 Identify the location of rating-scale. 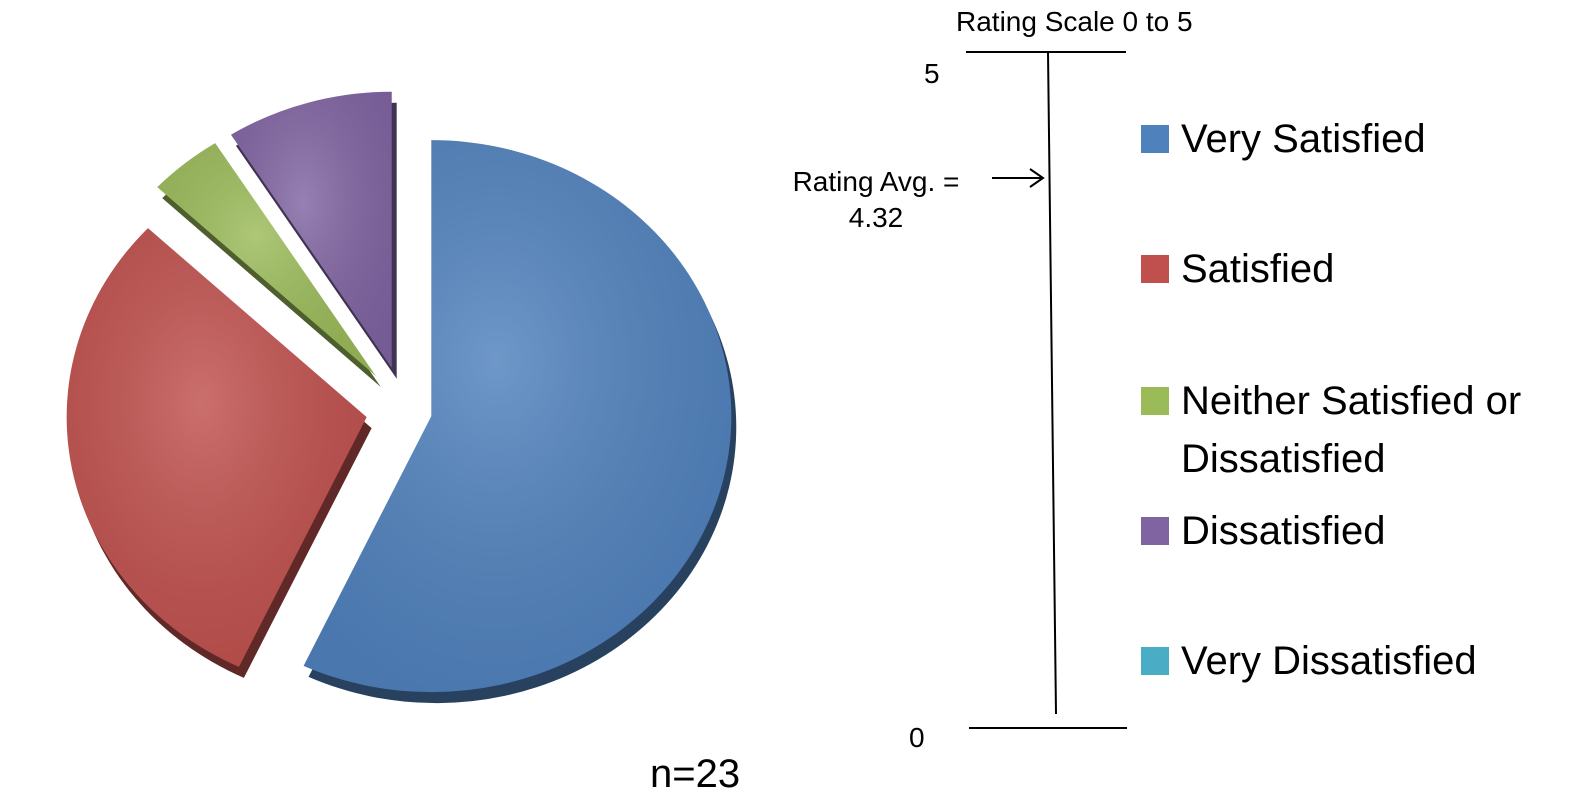
(1046, 390).